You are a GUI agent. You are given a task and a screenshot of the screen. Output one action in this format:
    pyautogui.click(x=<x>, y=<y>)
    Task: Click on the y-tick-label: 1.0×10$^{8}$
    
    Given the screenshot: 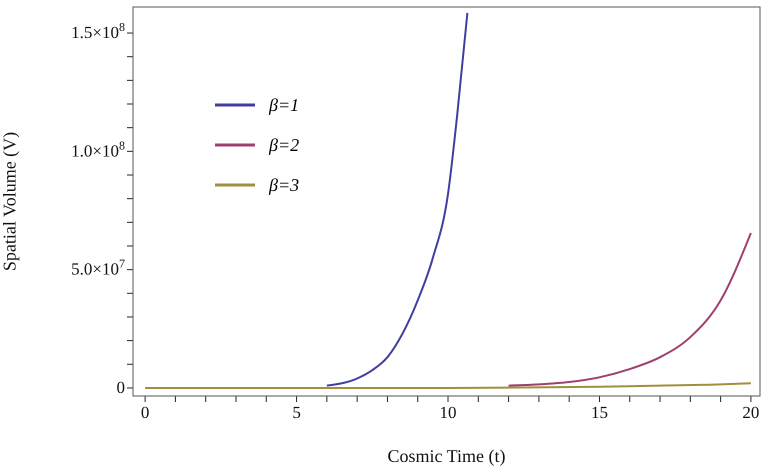 What is the action you would take?
    pyautogui.click(x=98, y=149)
    